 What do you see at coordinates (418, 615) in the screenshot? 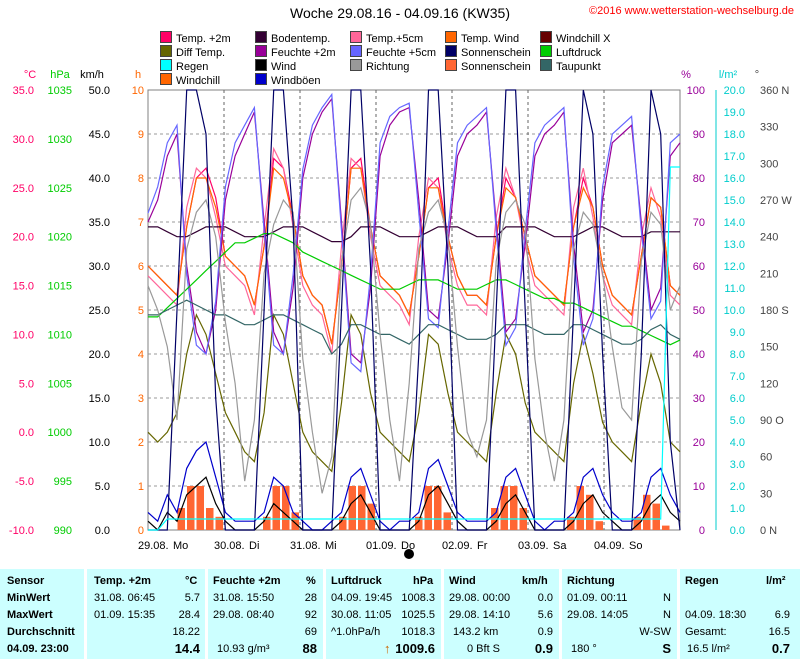
I see `luftdruck-max-val: 1025.5` at bounding box center [418, 615].